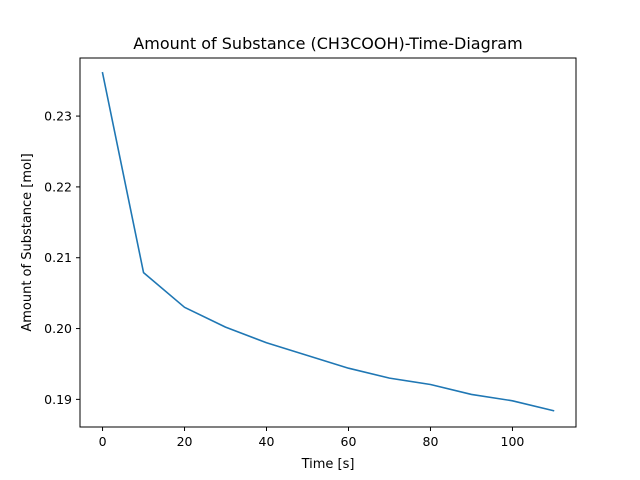  I want to click on x-axis: 0 20 40 60 80 100, so click(312, 438).